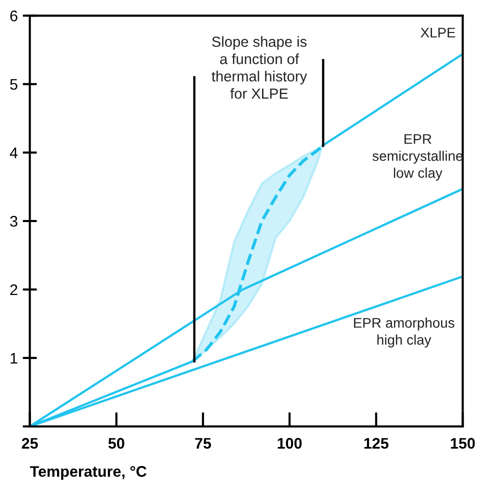  What do you see at coordinates (14, 358) in the screenshot?
I see `y-tick-label: 1` at bounding box center [14, 358].